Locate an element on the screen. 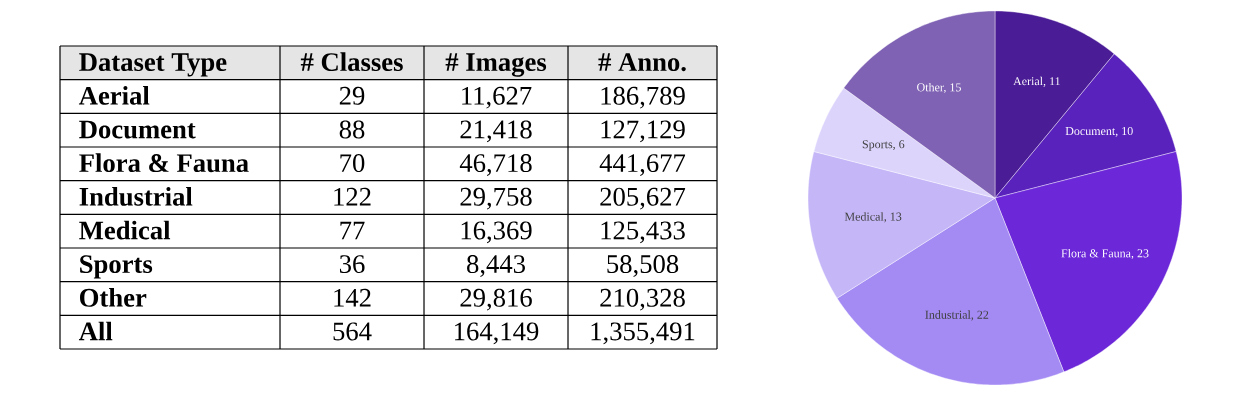 This screenshot has width=1249, height=393. data-label: Sports, 6 is located at coordinates (883, 145).